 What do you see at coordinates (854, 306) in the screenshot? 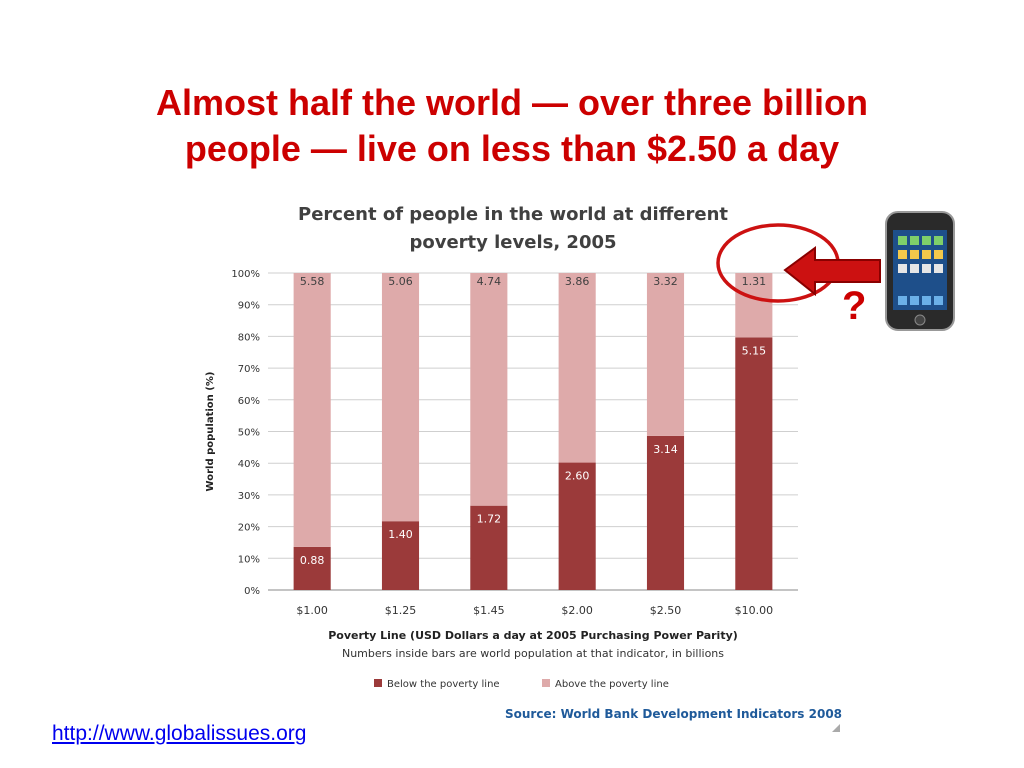
I see `question-mark: ?` at bounding box center [854, 306].